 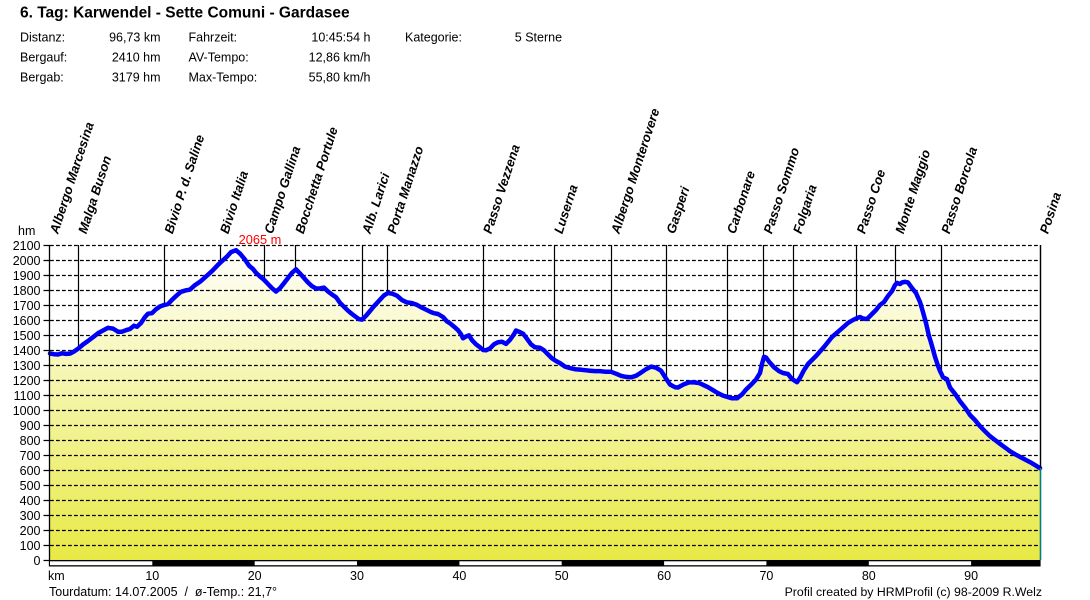 I want to click on svg-text: AV-Tempo:, so click(x=219, y=58).